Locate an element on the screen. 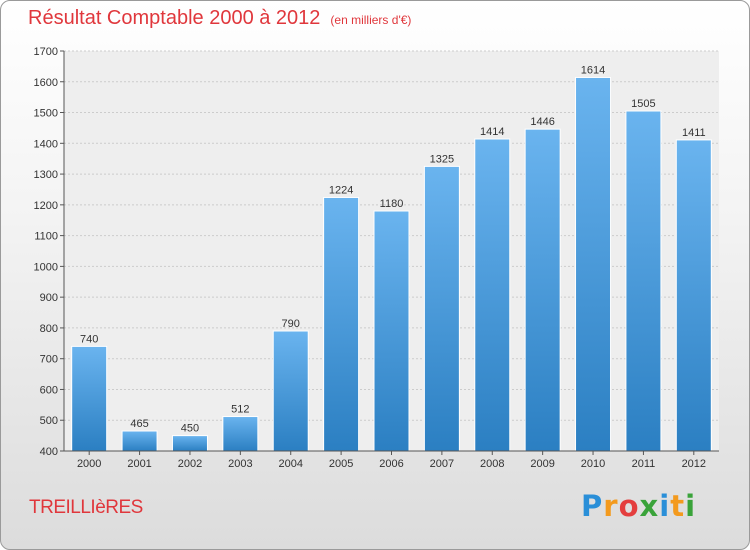 Image resolution: width=750 pixels, height=550 pixels. logo-letter: r is located at coordinates (611, 506).